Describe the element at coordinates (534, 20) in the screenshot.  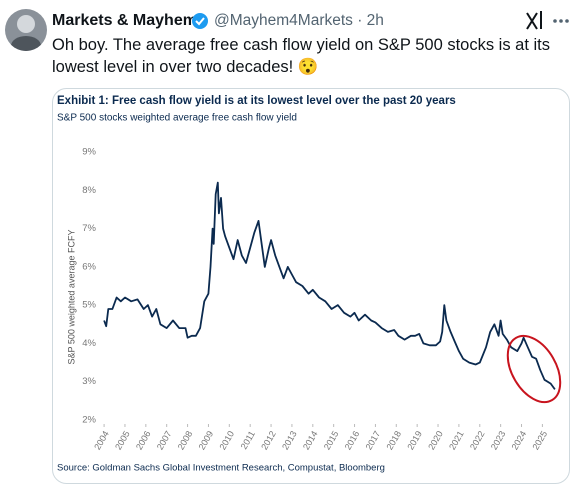
I see `grok-icon` at that location.